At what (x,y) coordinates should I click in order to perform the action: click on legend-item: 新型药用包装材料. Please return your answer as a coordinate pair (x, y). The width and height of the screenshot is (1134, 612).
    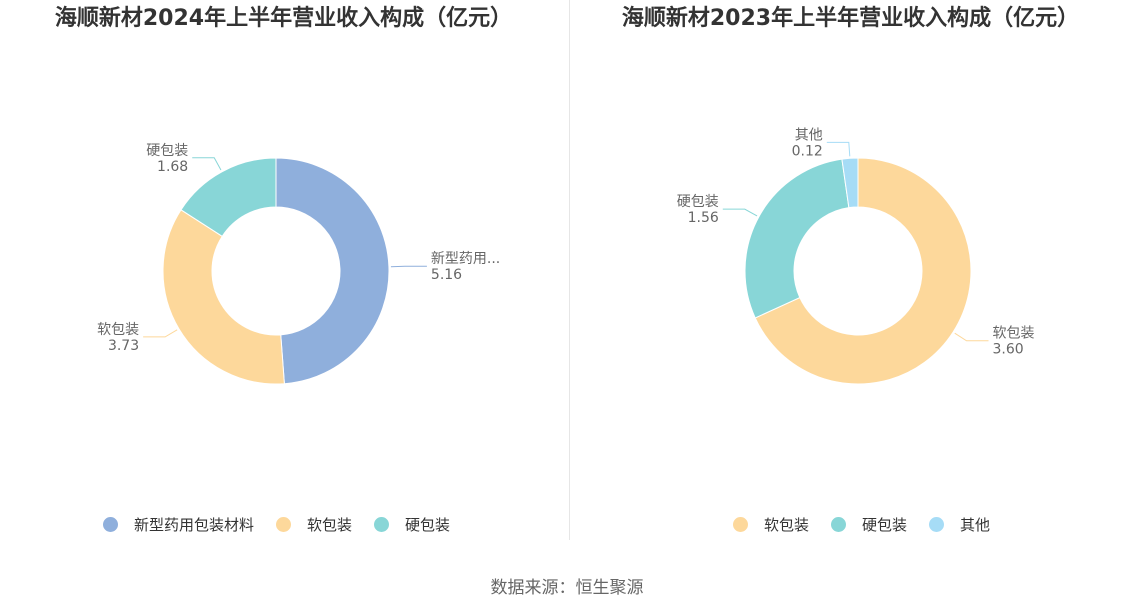
    Looking at the image, I should click on (178, 524).